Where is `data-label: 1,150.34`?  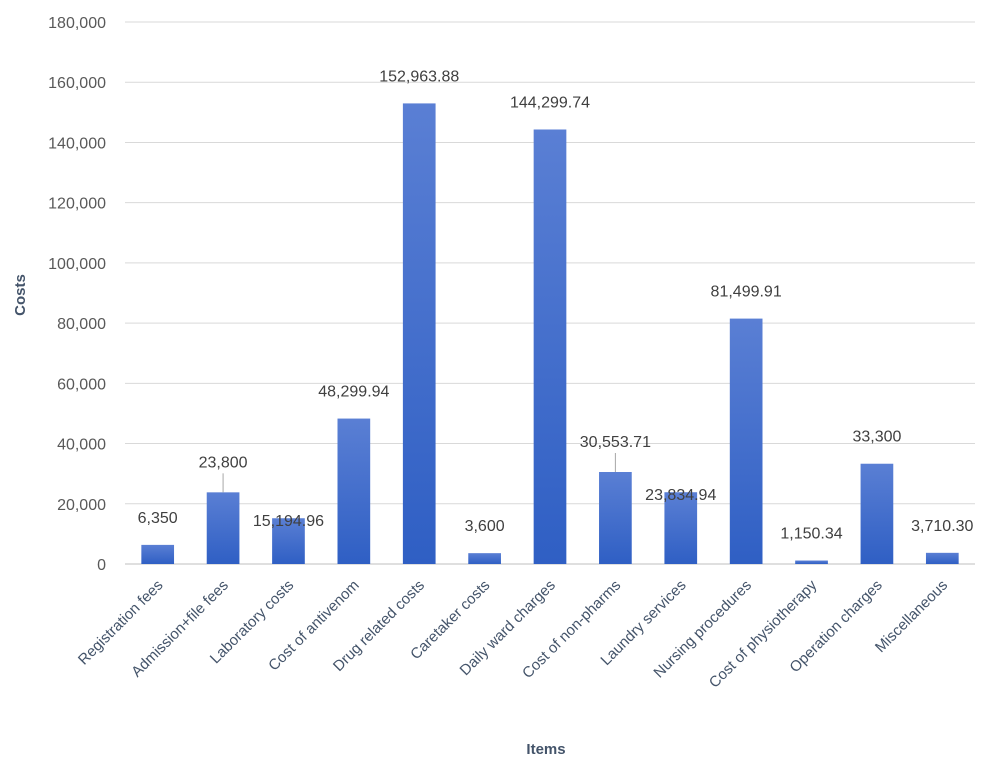 data-label: 1,150.34 is located at coordinates (811, 534).